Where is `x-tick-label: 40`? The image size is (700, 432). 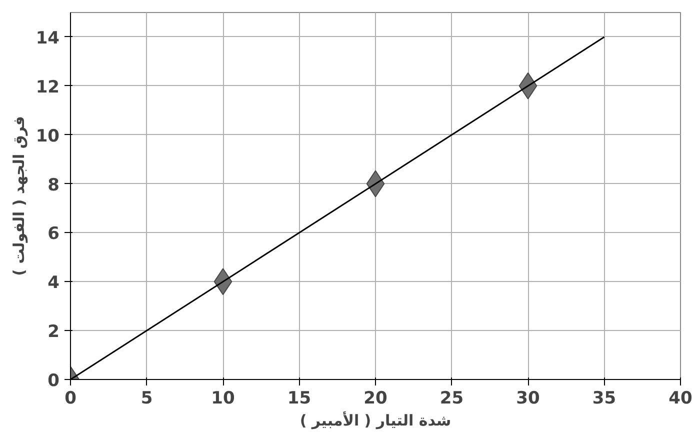 x-tick-label: 40 is located at coordinates (680, 398).